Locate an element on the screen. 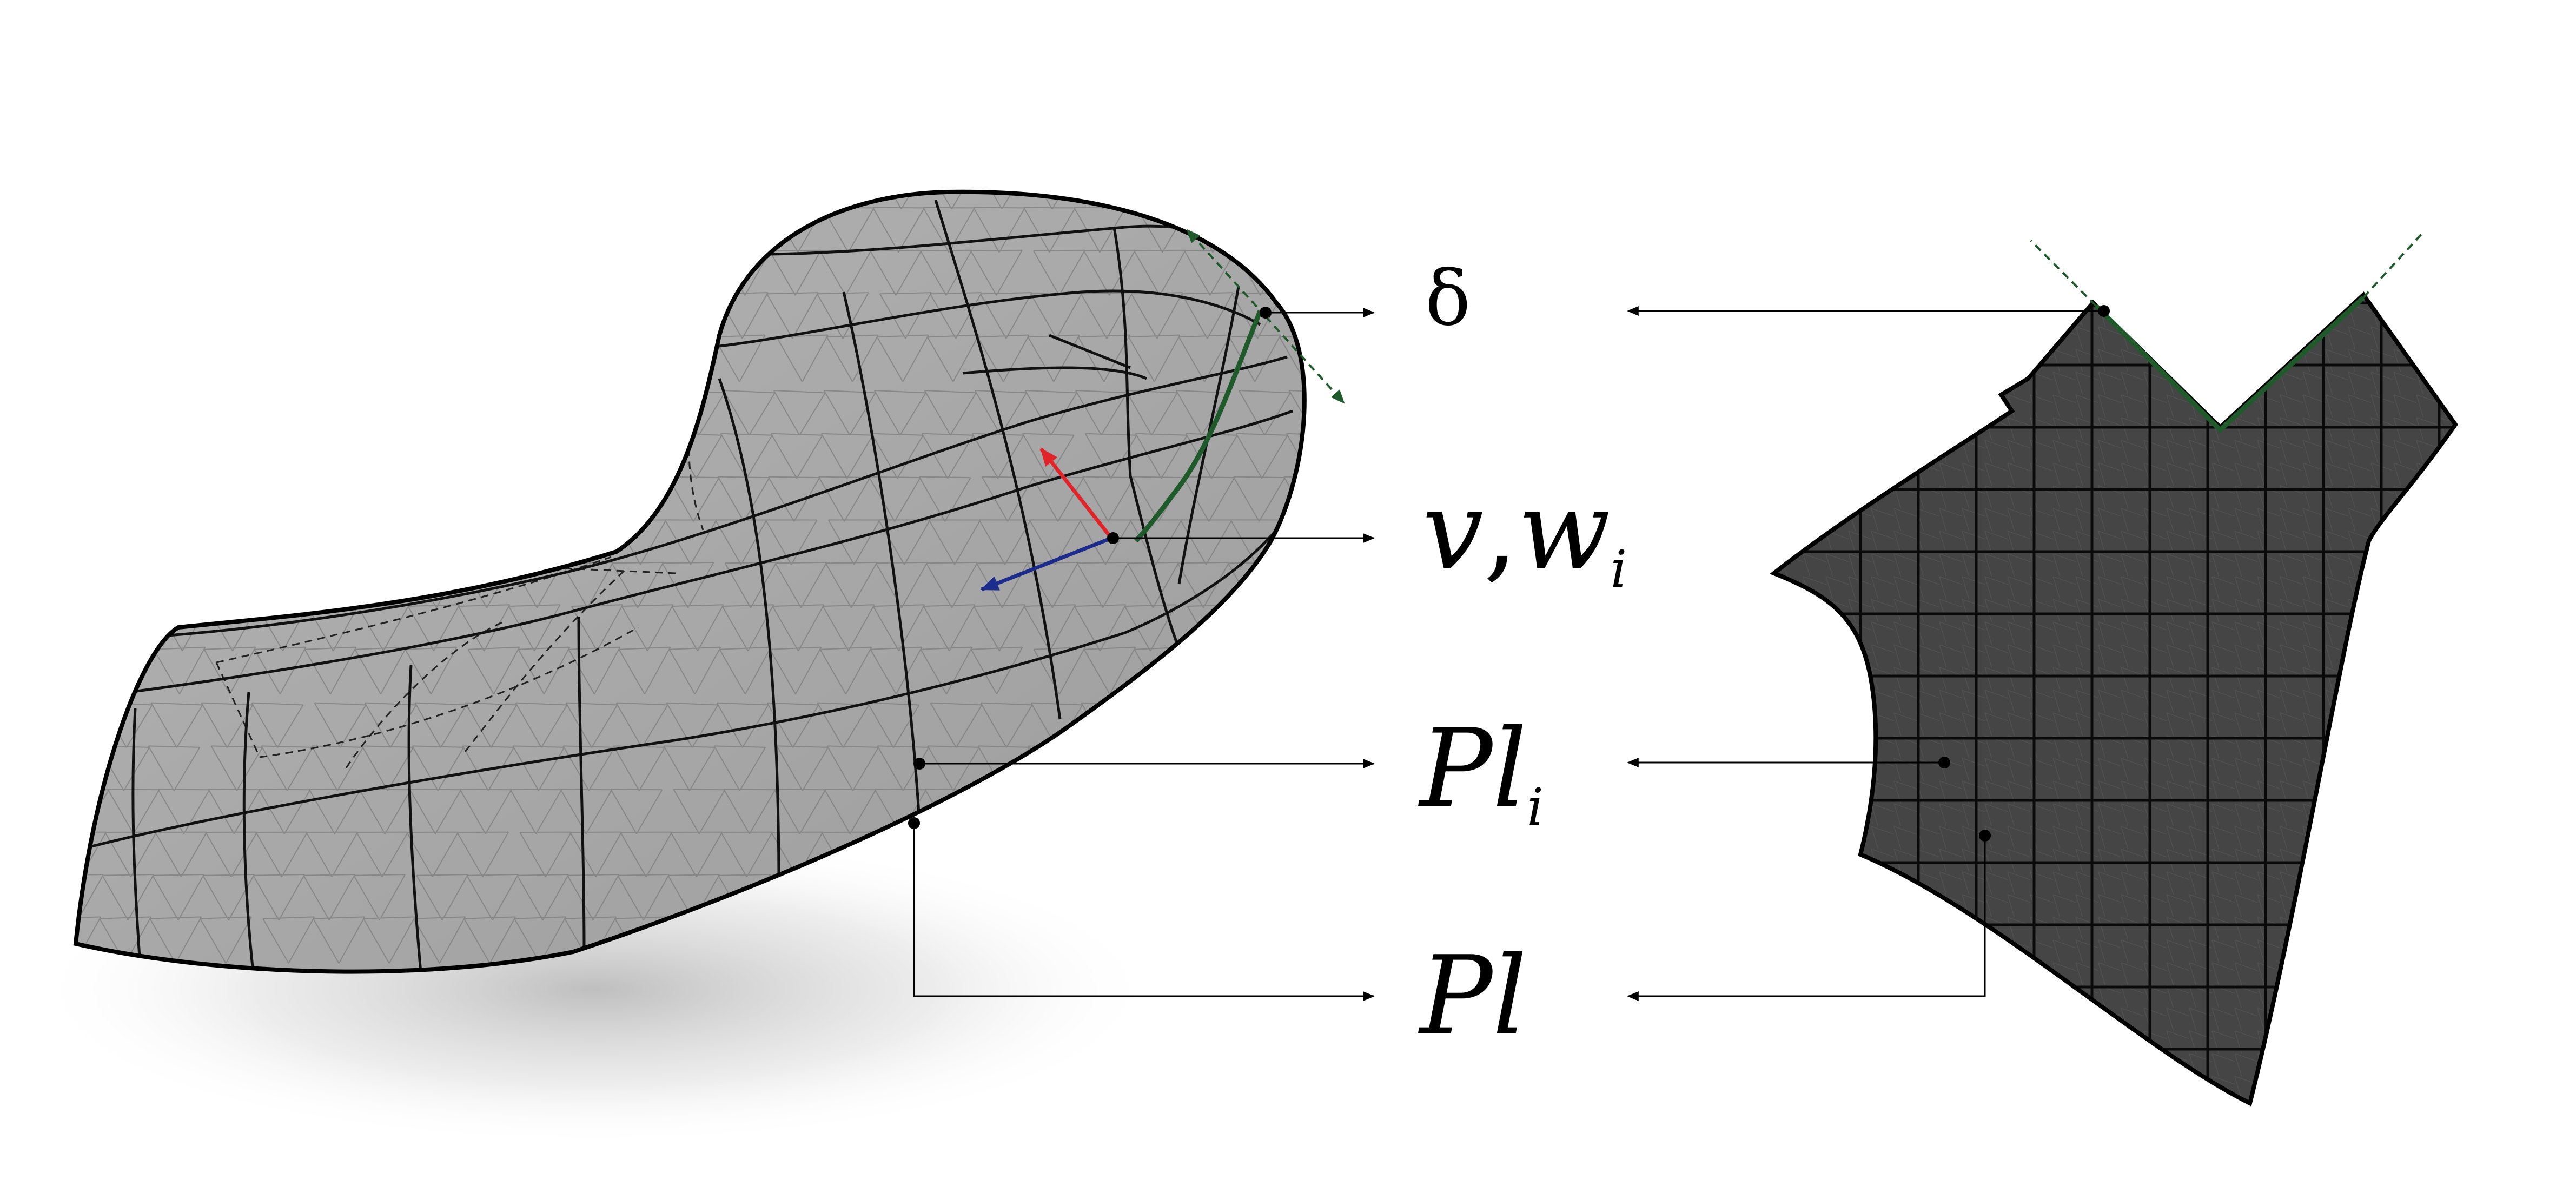 This screenshot has height=1186, width=2576. label-pl-i: Pli is located at coordinates (1481, 772).